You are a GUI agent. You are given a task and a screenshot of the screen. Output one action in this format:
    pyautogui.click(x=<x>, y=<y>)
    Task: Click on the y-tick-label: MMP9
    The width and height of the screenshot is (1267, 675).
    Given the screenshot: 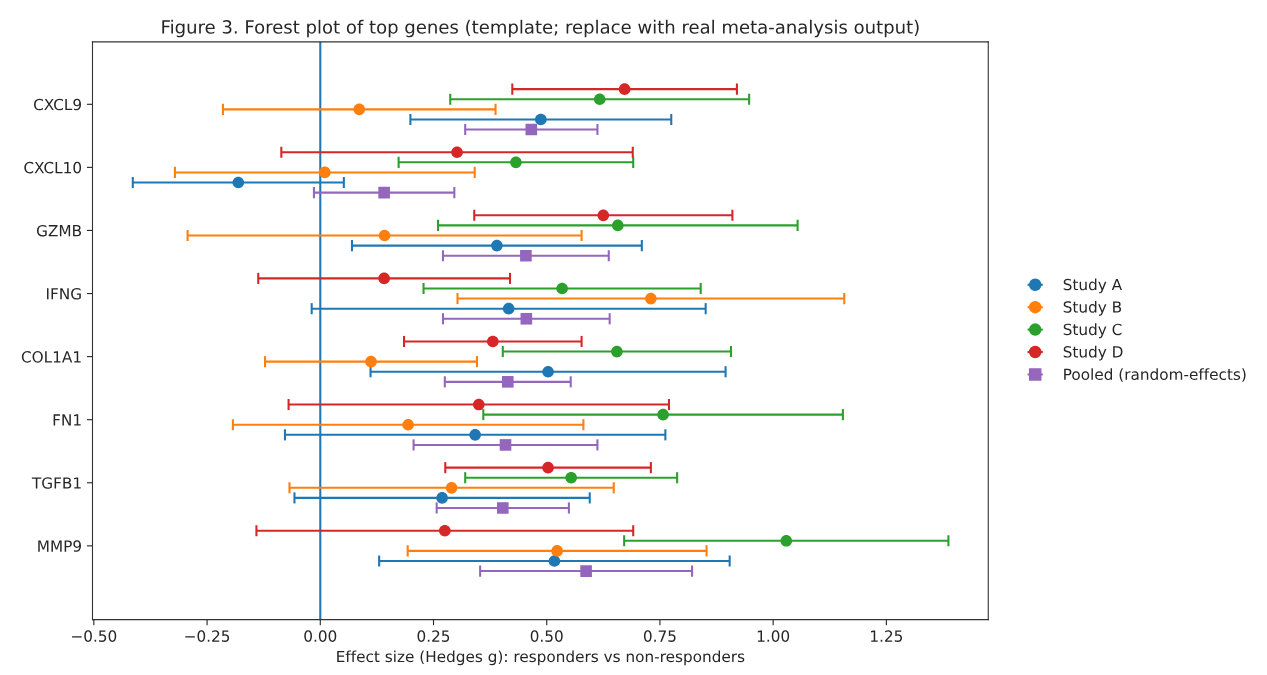 What is the action you would take?
    pyautogui.click(x=59, y=546)
    